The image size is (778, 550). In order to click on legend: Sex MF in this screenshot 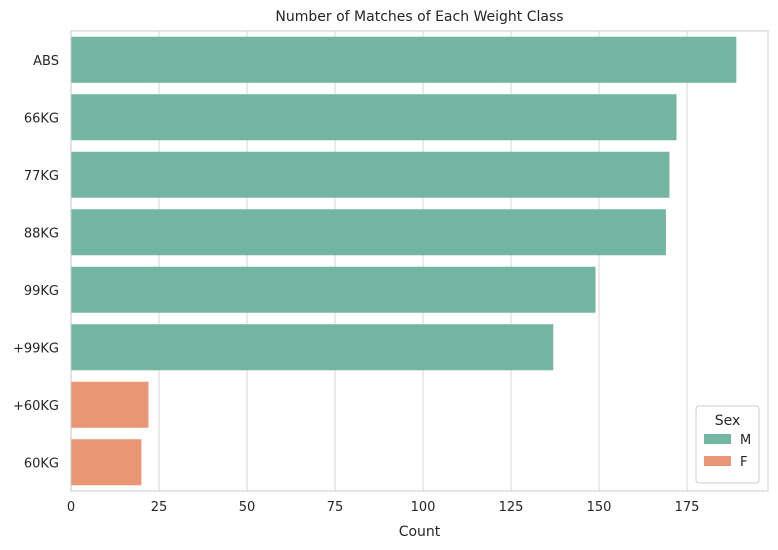, I will do `click(727, 444)`.